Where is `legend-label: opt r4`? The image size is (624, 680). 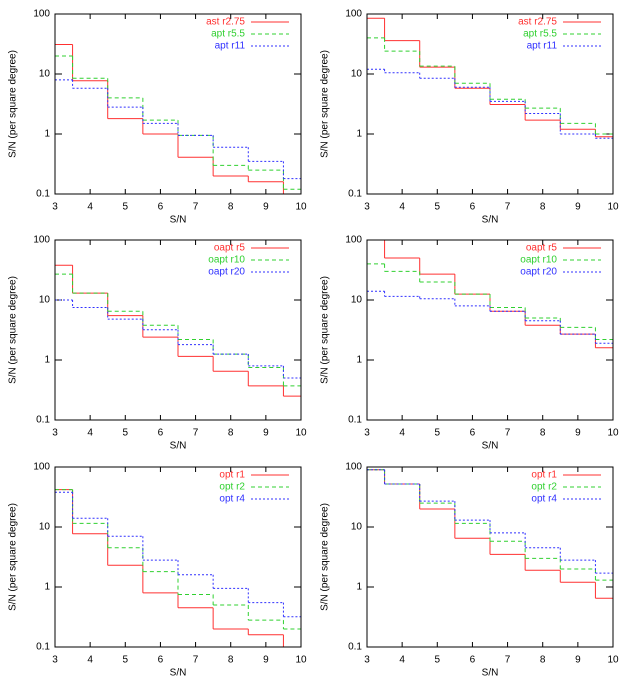 legend-label: opt r4 is located at coordinates (544, 499).